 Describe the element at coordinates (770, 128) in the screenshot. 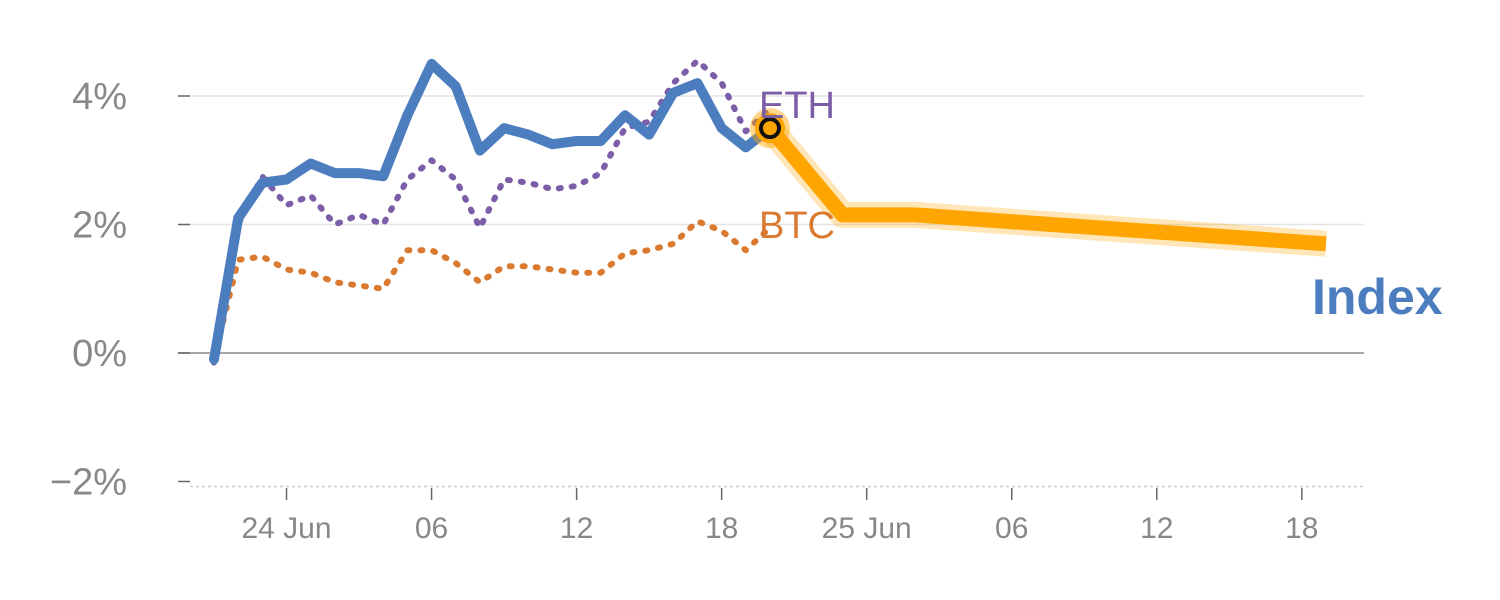

I see `current-point-marker` at that location.